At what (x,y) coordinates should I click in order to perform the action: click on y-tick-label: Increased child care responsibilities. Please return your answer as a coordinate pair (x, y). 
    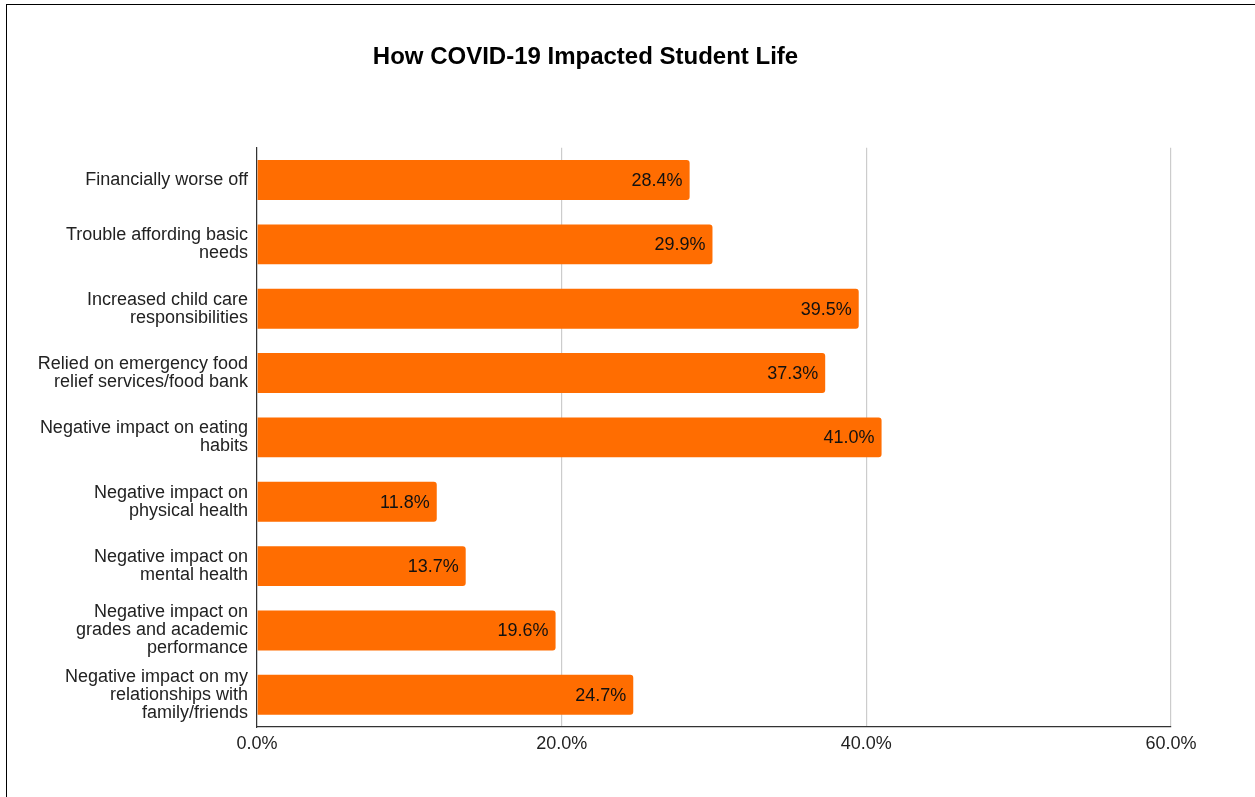
    Looking at the image, I should click on (167, 307).